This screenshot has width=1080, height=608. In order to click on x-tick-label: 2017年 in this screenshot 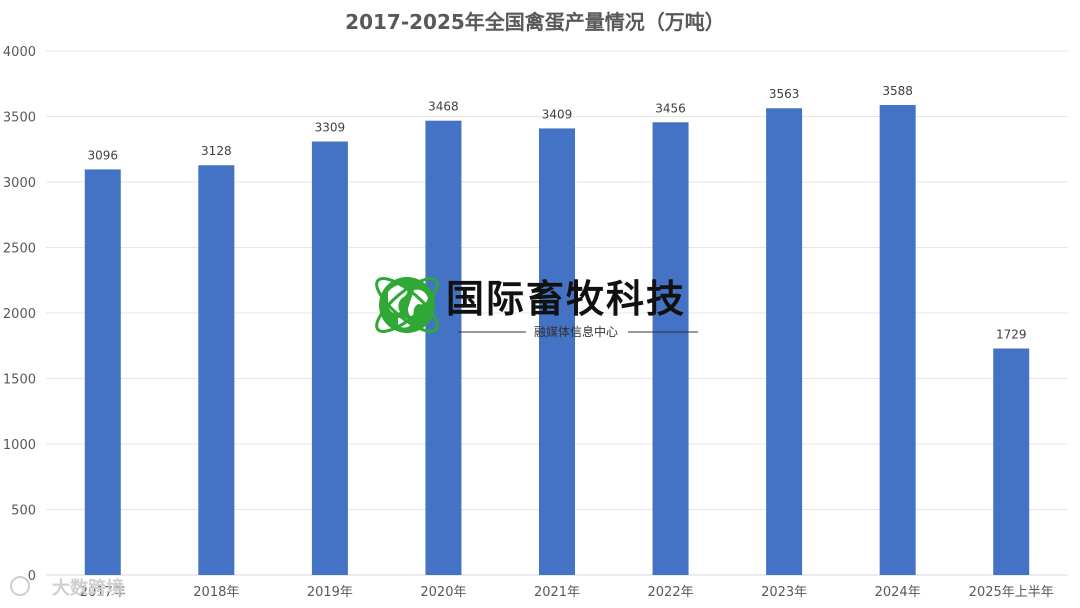, I will do `click(103, 592)`.